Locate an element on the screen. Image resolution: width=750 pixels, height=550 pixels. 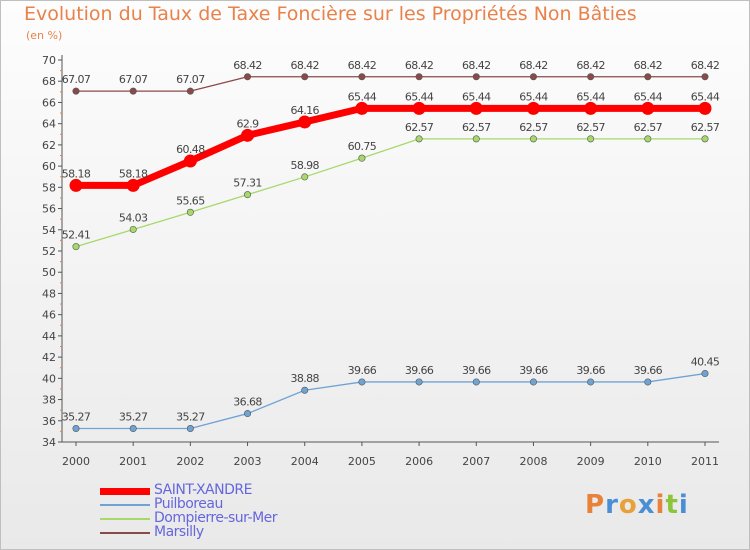
x-tick-label: 2001 is located at coordinates (133, 461).